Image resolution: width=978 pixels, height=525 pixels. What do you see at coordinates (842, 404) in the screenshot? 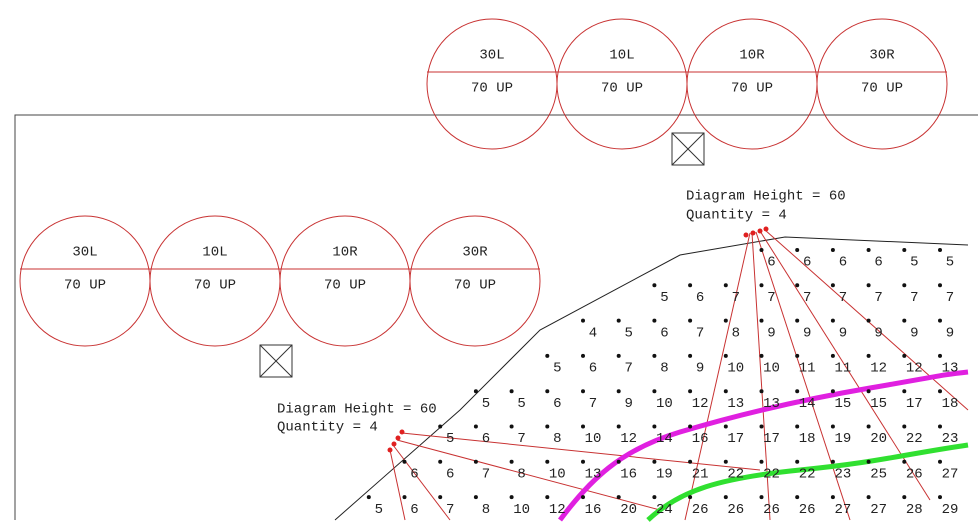
I see `grid-value: 15` at bounding box center [842, 404].